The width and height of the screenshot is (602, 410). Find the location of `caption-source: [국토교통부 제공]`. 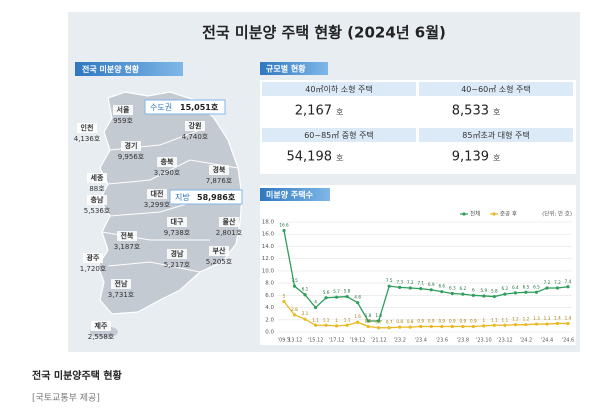

caption-source: [국토교통부 제공] is located at coordinates (66, 398).